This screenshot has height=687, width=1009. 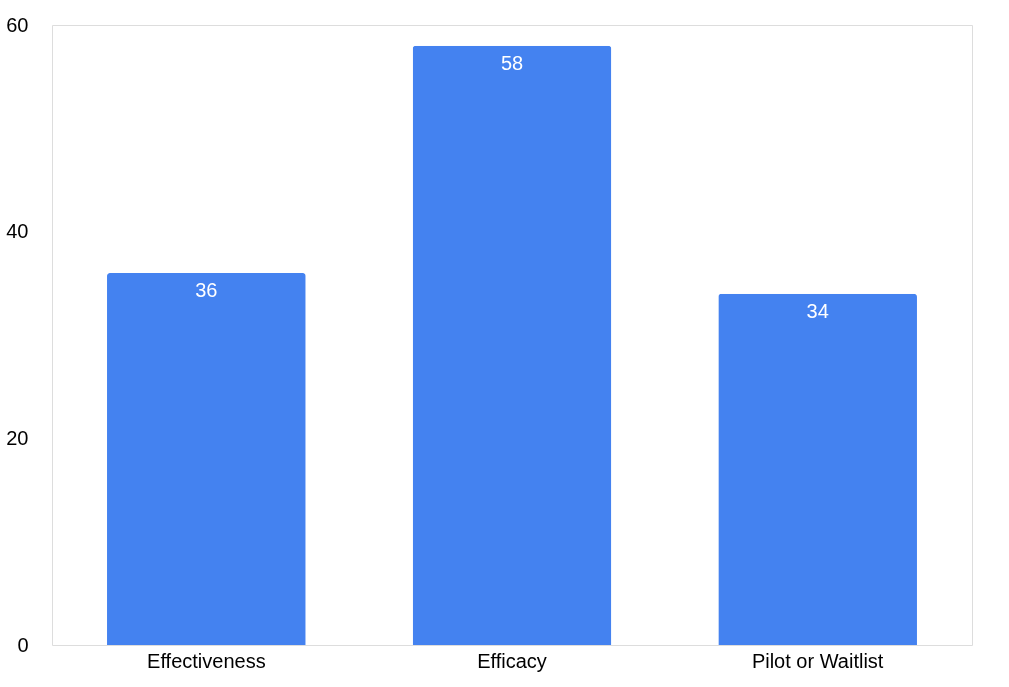 What do you see at coordinates (17, 437) in the screenshot?
I see `y-tick-label: 20` at bounding box center [17, 437].